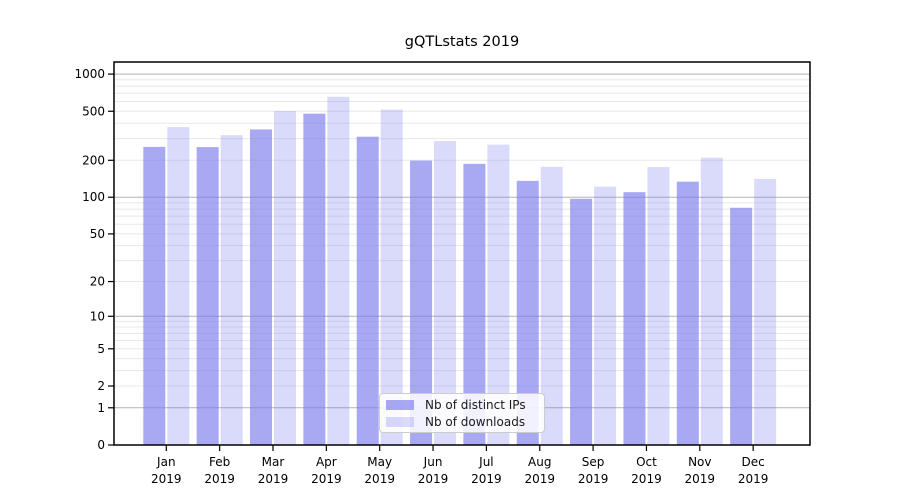  What do you see at coordinates (646, 462) in the screenshot?
I see `x-tick-label-month: Oct` at bounding box center [646, 462].